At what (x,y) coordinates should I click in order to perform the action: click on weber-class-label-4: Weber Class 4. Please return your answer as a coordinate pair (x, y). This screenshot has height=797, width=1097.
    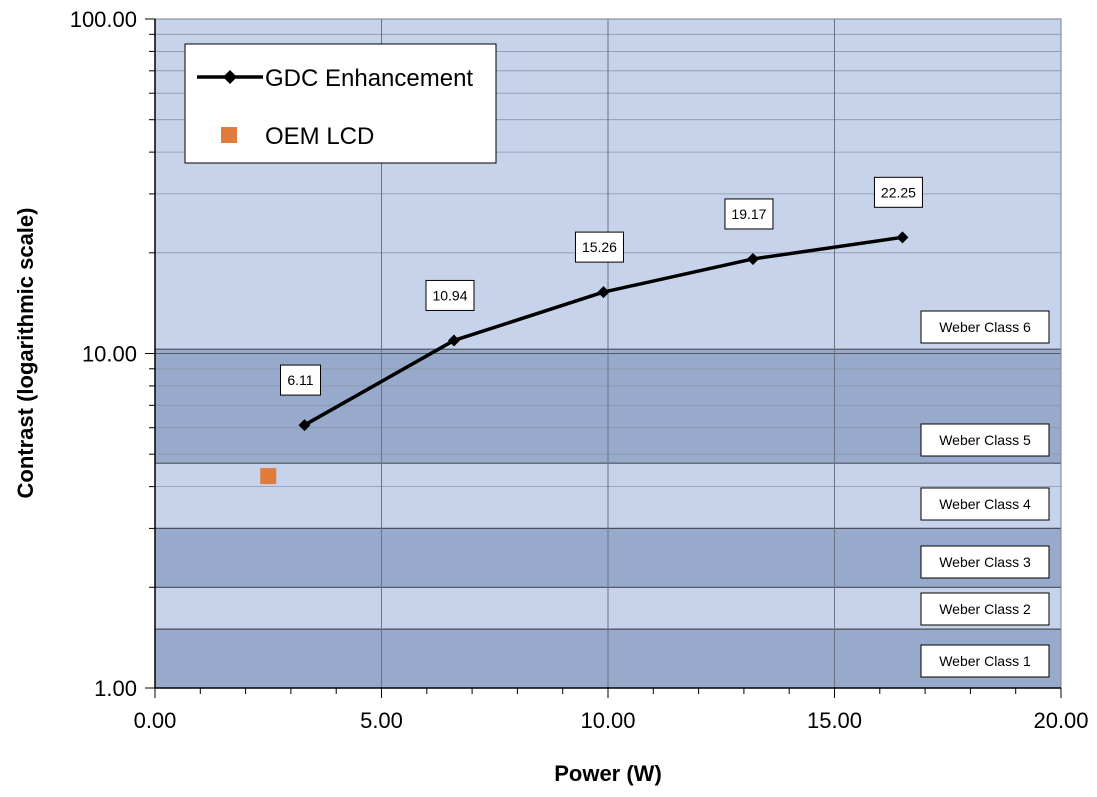
    Looking at the image, I should click on (985, 504).